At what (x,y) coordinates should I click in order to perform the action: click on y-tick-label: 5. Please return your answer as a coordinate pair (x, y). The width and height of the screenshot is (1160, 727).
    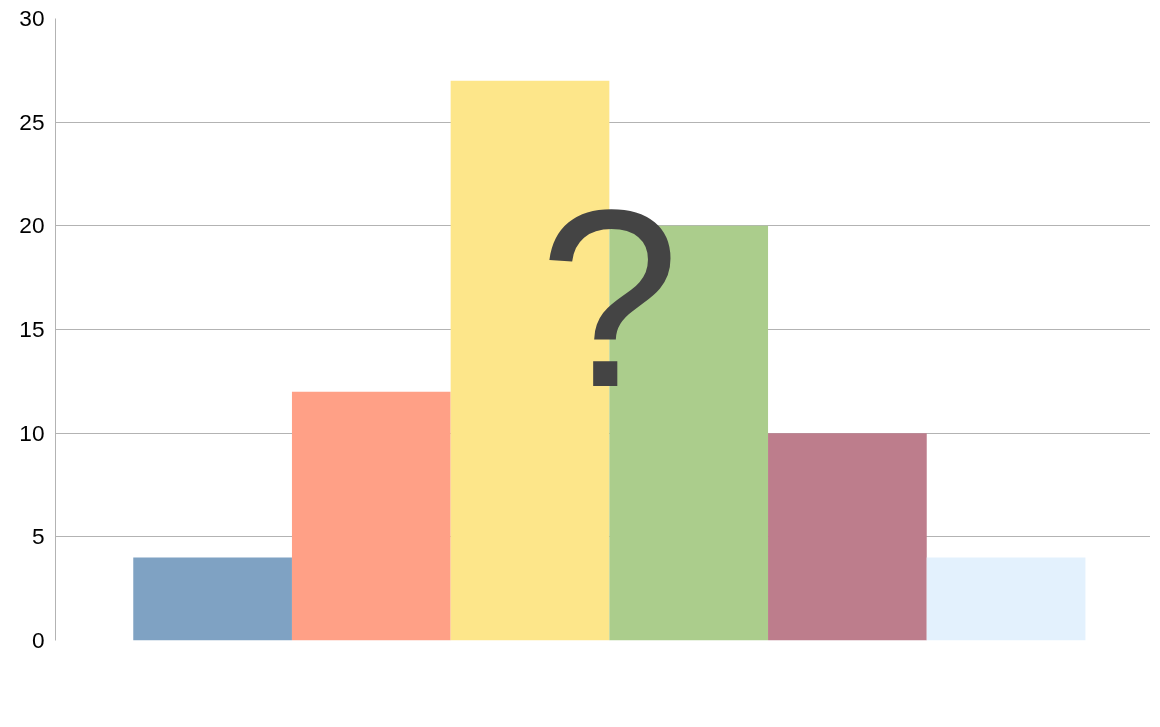
    Looking at the image, I should click on (38, 536).